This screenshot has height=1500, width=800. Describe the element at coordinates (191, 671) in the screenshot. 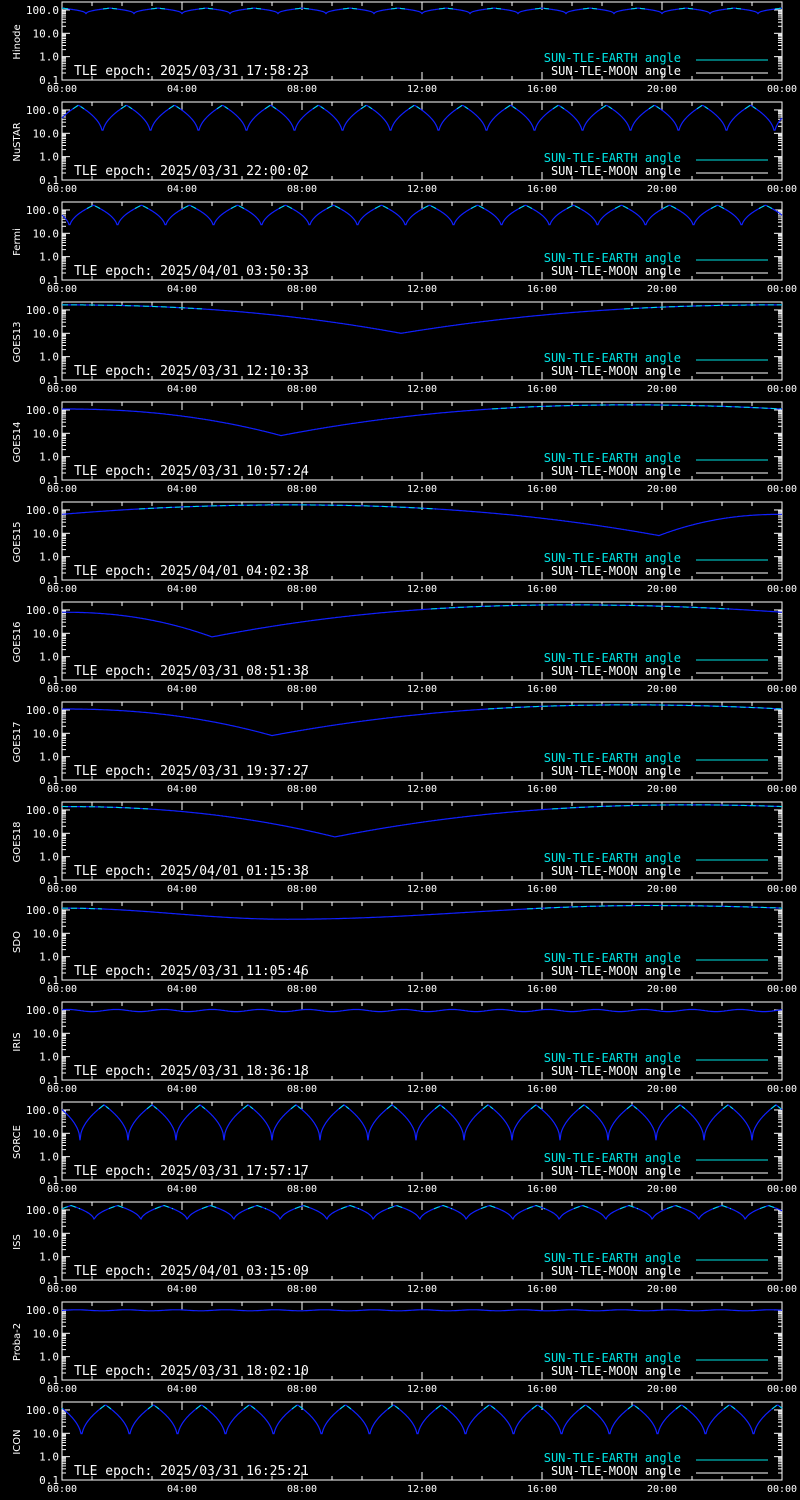

I see `tle-epoch-label: TLE epoch: 2025/03/31 08:51:38` at that location.